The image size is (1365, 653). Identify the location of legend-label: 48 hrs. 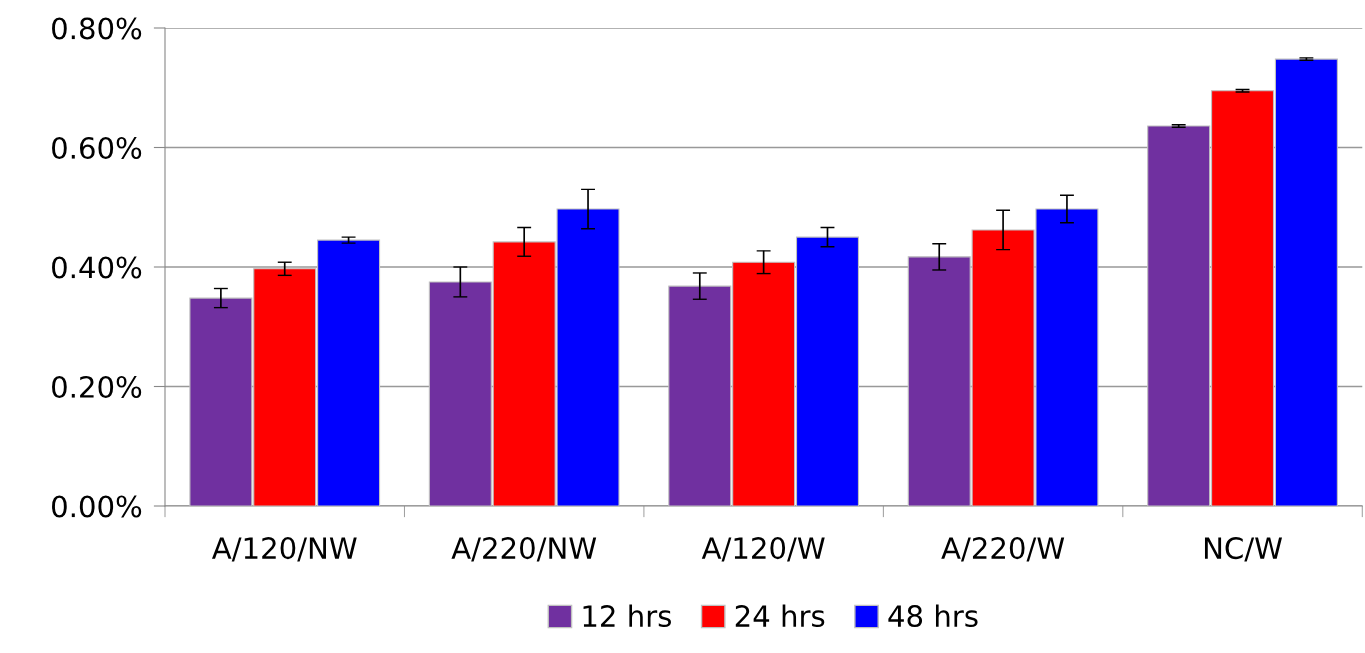
(933, 616).